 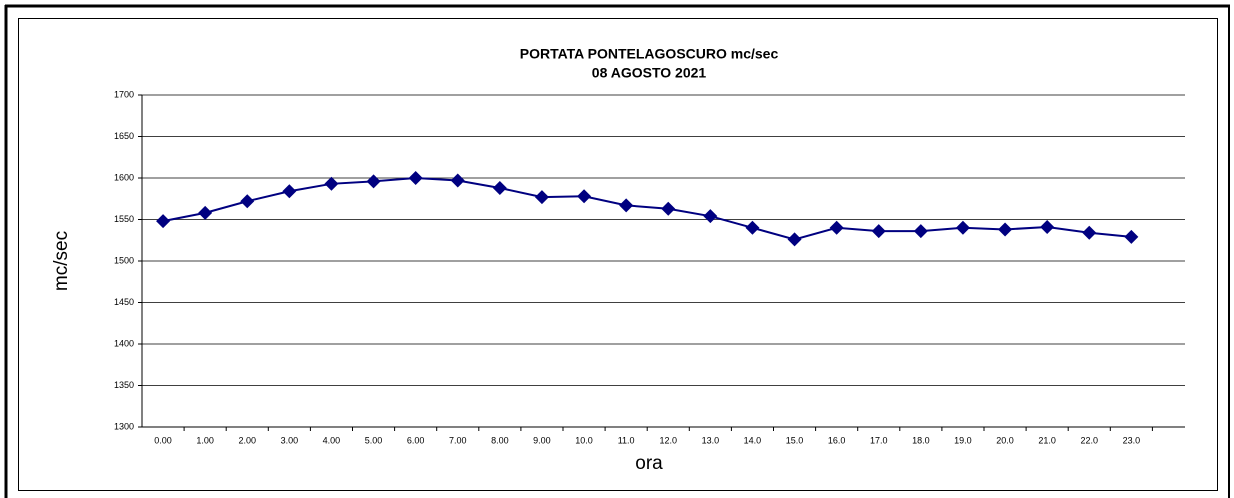 I want to click on x-tick-label: 20.0, so click(x=1005, y=440).